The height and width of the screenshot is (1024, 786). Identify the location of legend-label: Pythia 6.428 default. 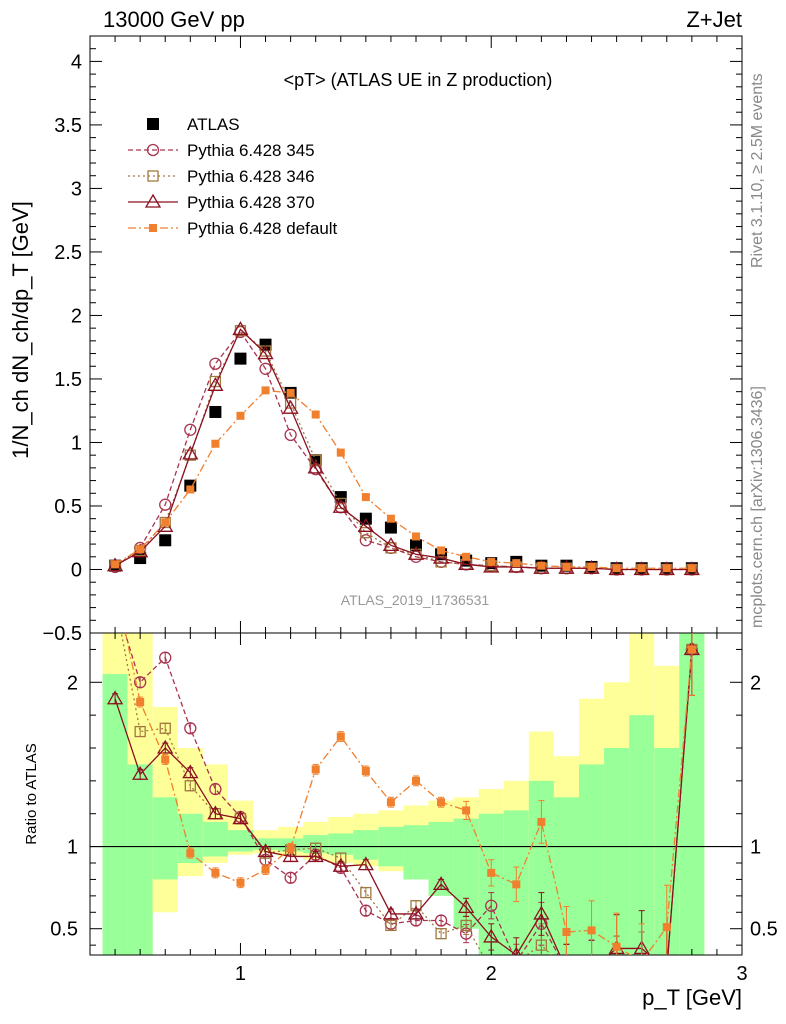
(262, 228).